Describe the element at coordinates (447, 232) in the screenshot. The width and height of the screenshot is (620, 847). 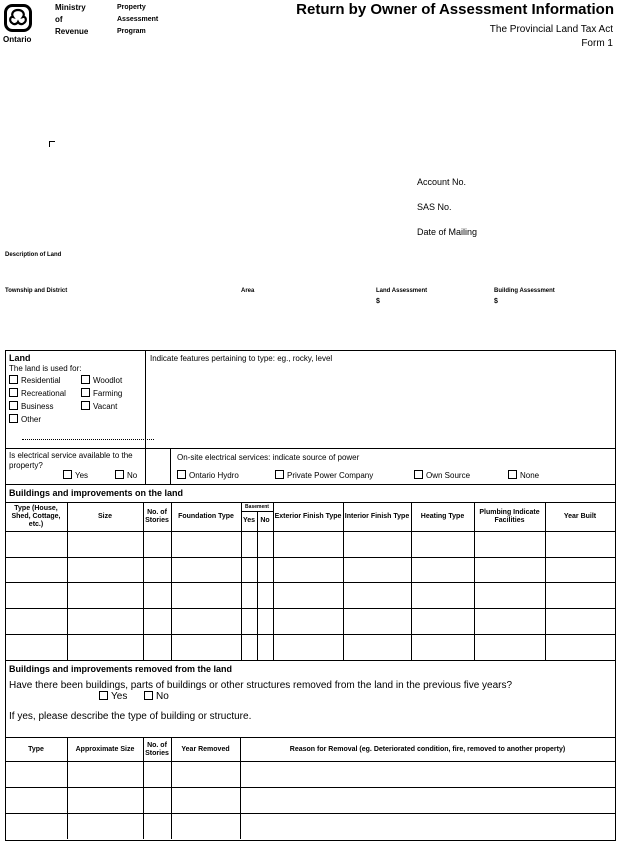
I see `date-of-mailing-label: Date of Mailing` at that location.